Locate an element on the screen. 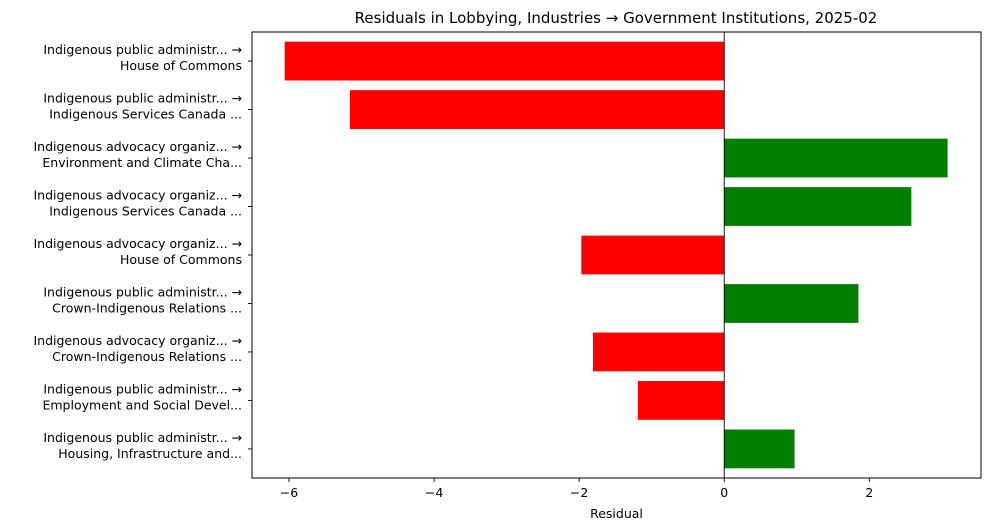 Image resolution: width=990 pixels, height=531 pixels. x-axis-ticks: −6 −4 −2 0 2 is located at coordinates (576, 489).